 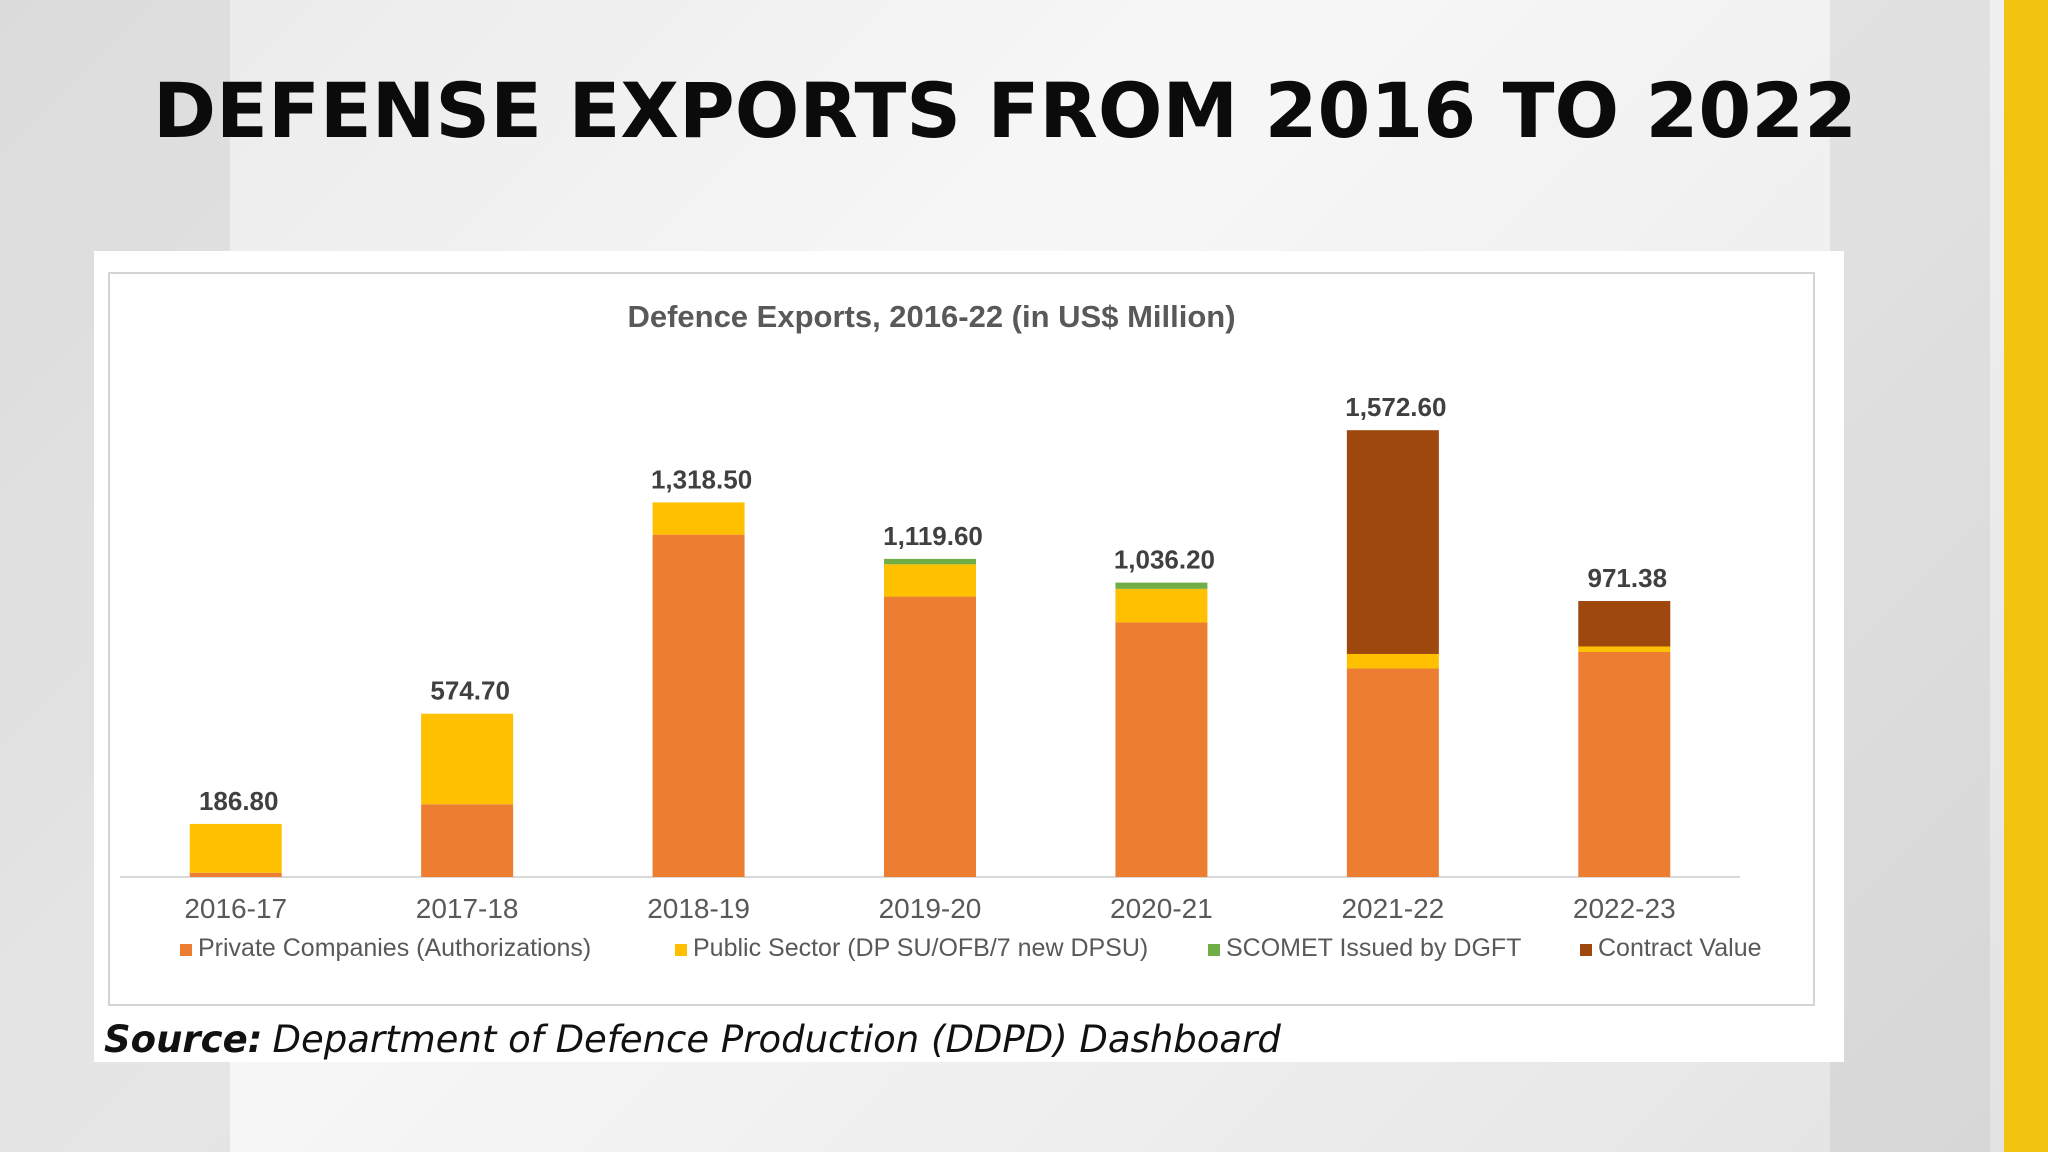 What do you see at coordinates (394, 948) in the screenshot?
I see `legend-label: Private Companies (Authorizations)` at bounding box center [394, 948].